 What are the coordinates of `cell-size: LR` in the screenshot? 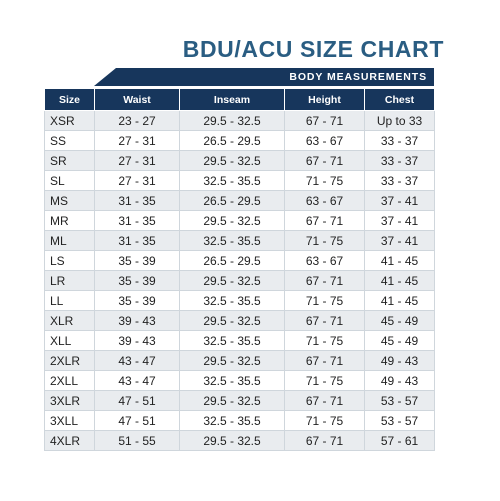 It's located at (69, 280).